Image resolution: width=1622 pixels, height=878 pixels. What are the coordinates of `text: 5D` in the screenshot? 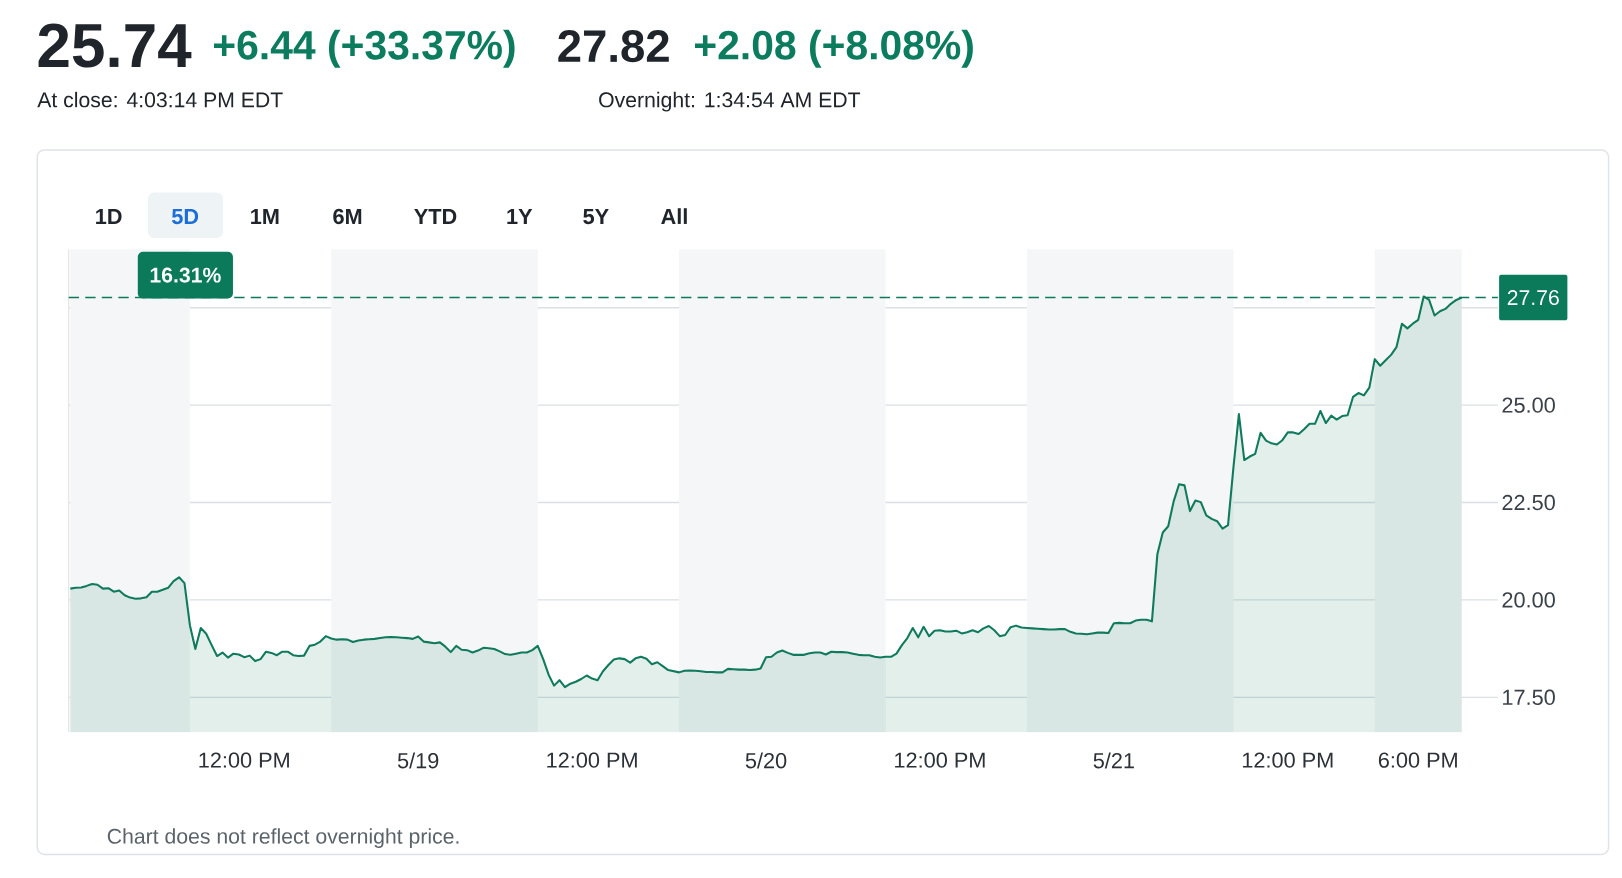 It's located at (185, 216).